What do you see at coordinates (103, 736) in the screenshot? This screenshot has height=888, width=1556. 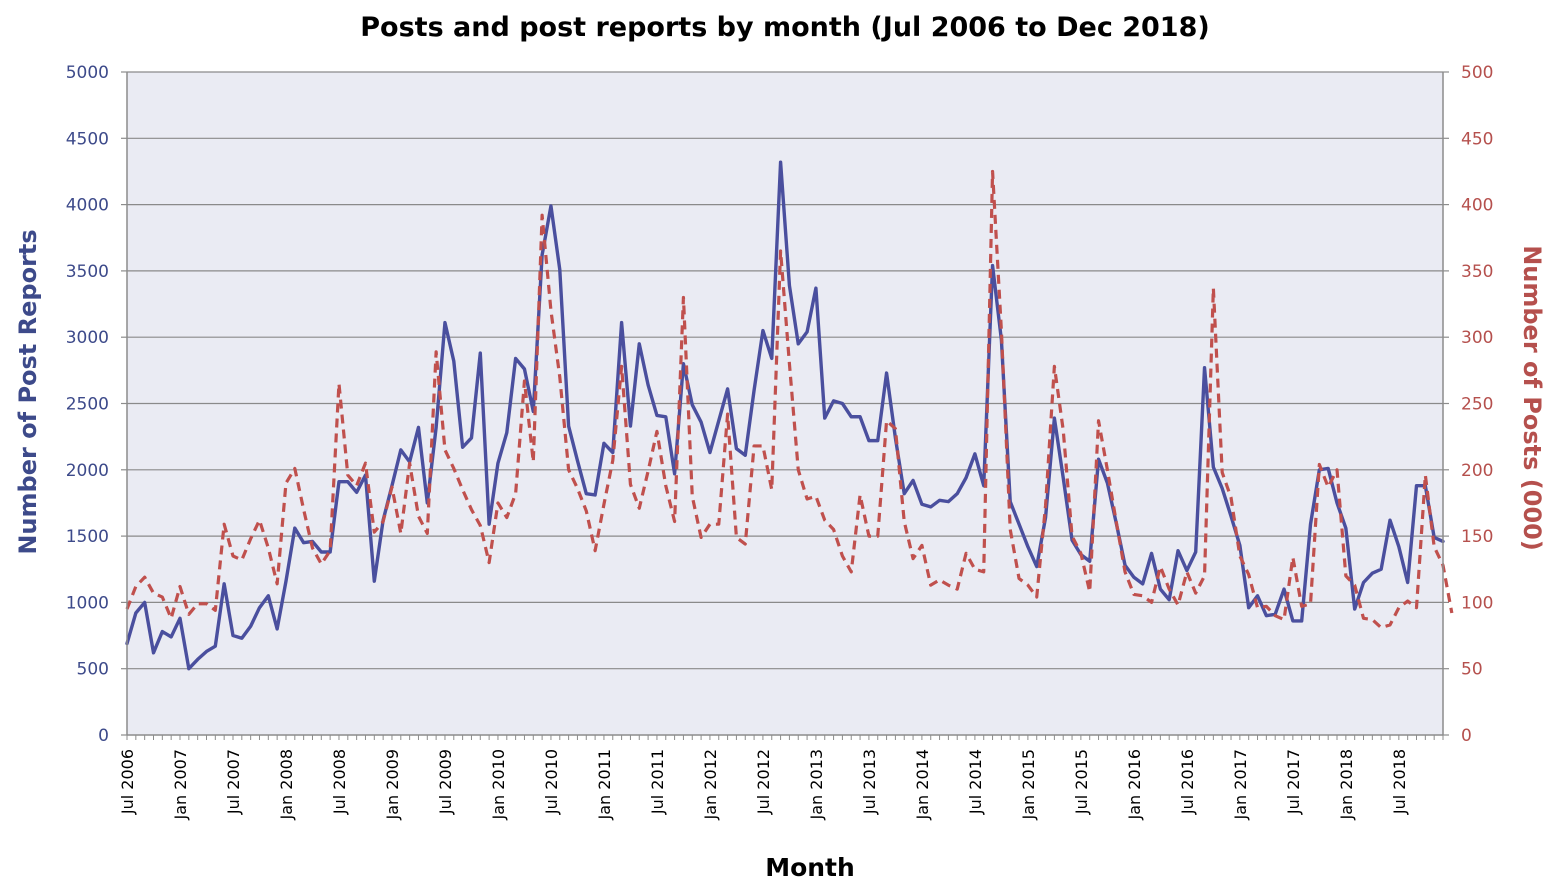 I see `left-tick-label: 0` at bounding box center [103, 736].